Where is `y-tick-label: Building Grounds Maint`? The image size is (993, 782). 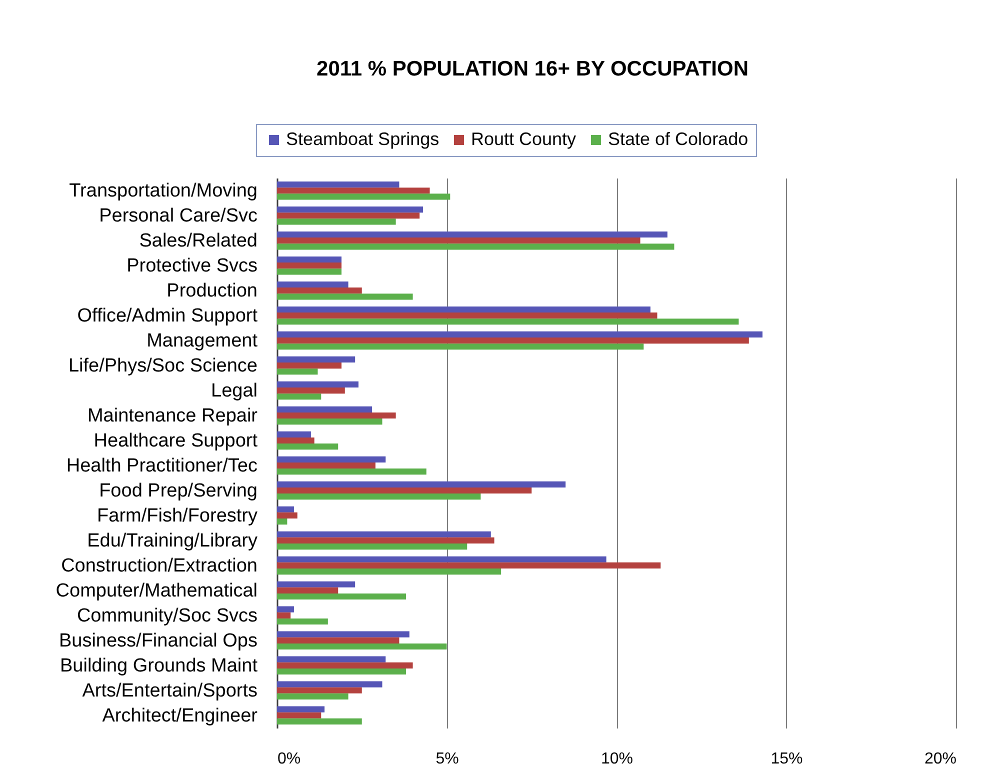 y-tick-label: Building Grounds Maint is located at coordinates (159, 665).